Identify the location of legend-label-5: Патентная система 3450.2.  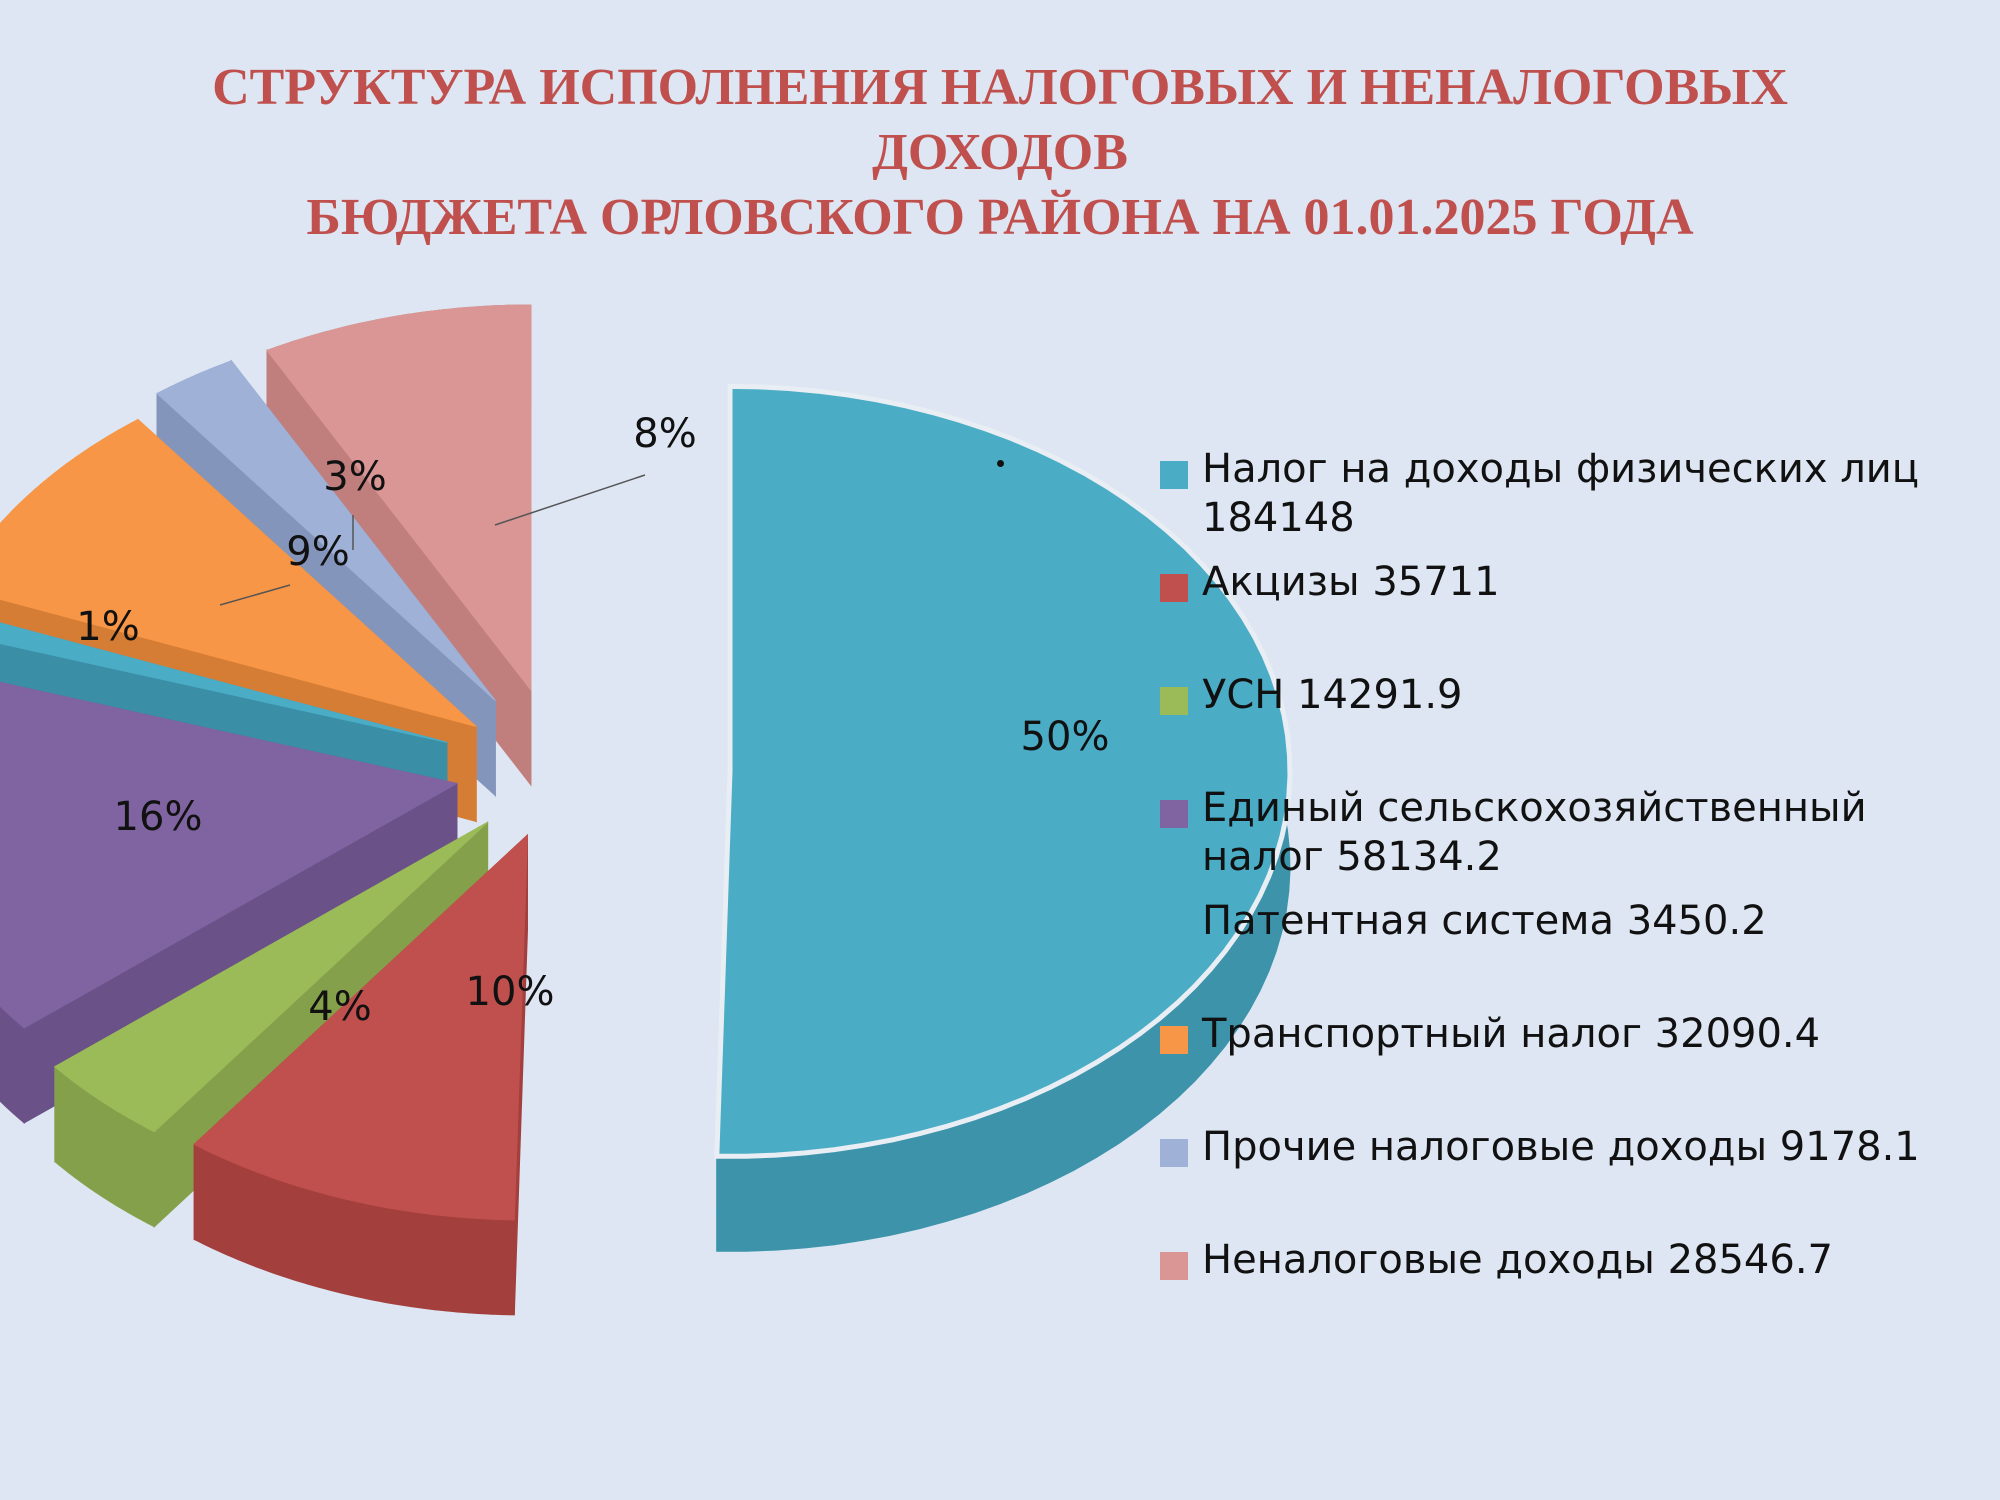
(1484, 921).